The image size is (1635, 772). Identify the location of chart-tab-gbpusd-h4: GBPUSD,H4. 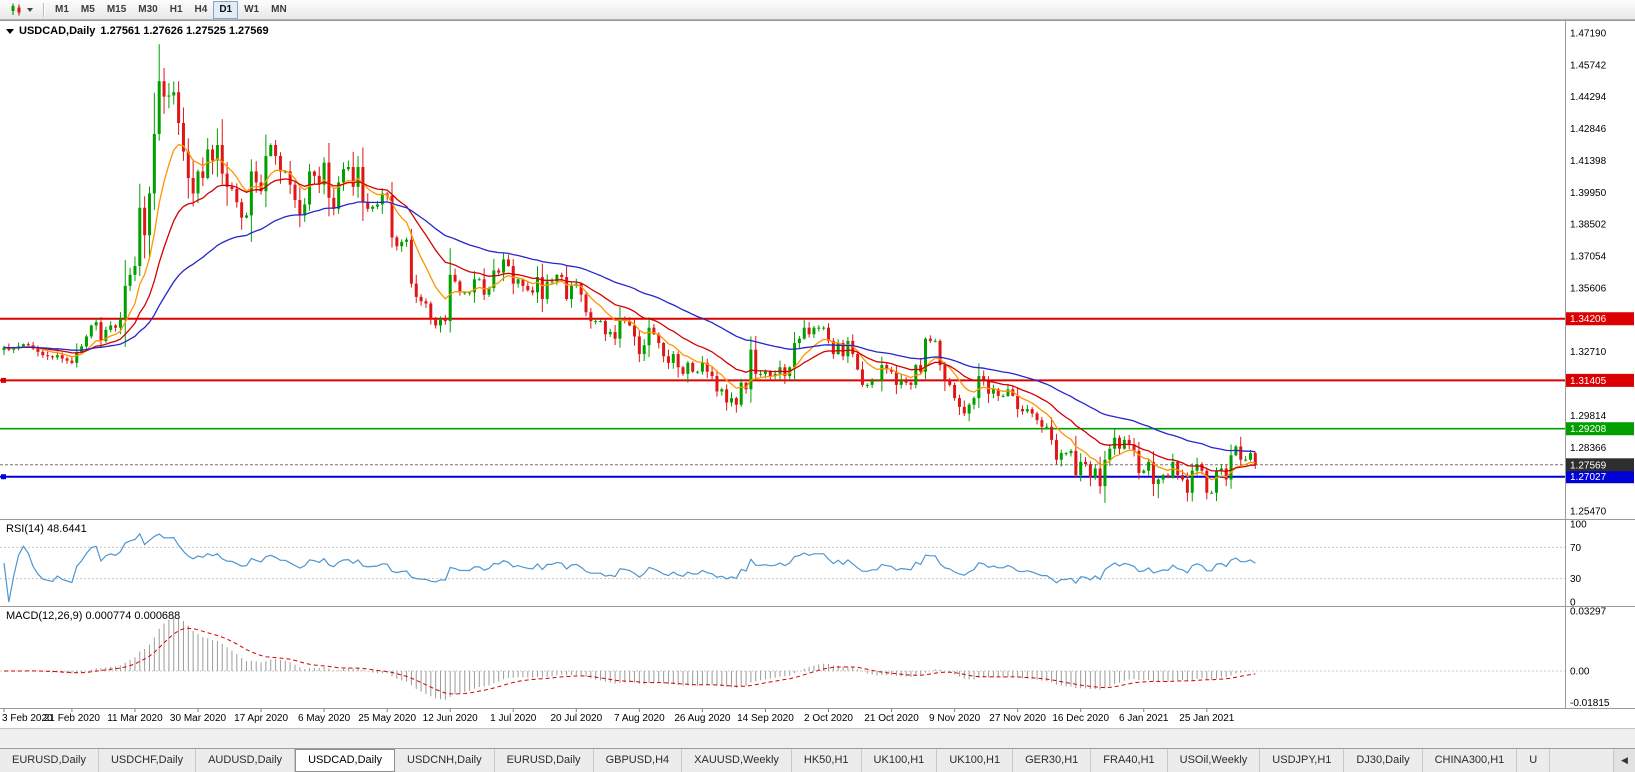
(638, 760).